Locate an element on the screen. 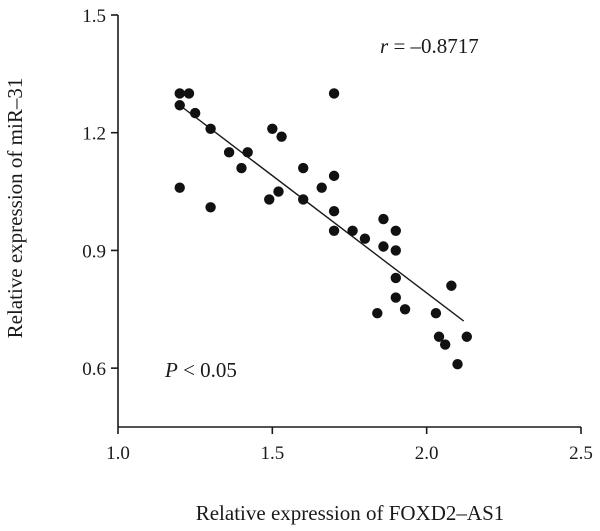 Image resolution: width=600 pixels, height=531 pixels. y-tick-label: 0.9 is located at coordinates (94, 251).